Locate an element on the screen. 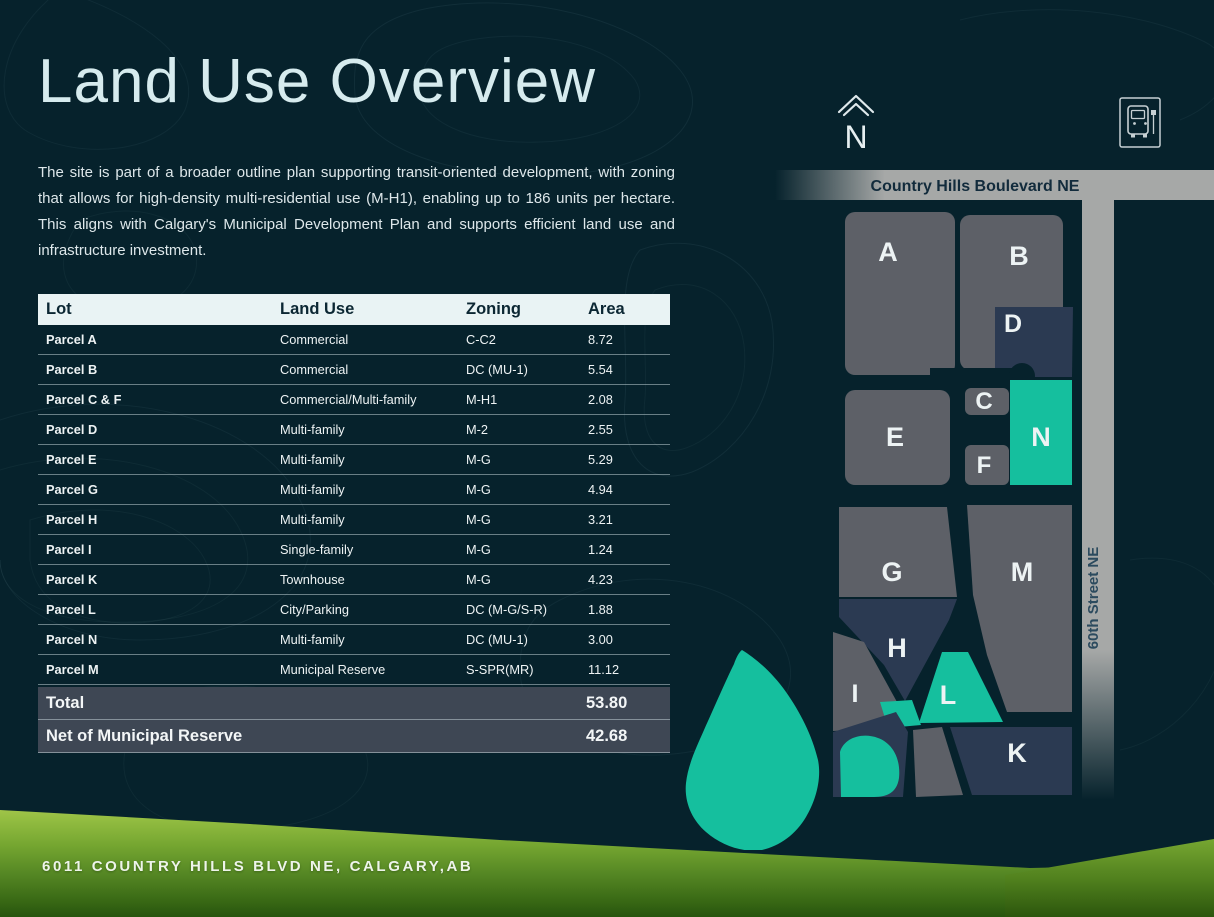 The height and width of the screenshot is (917, 1214). area-cell: 1.88 is located at coordinates (625, 609).